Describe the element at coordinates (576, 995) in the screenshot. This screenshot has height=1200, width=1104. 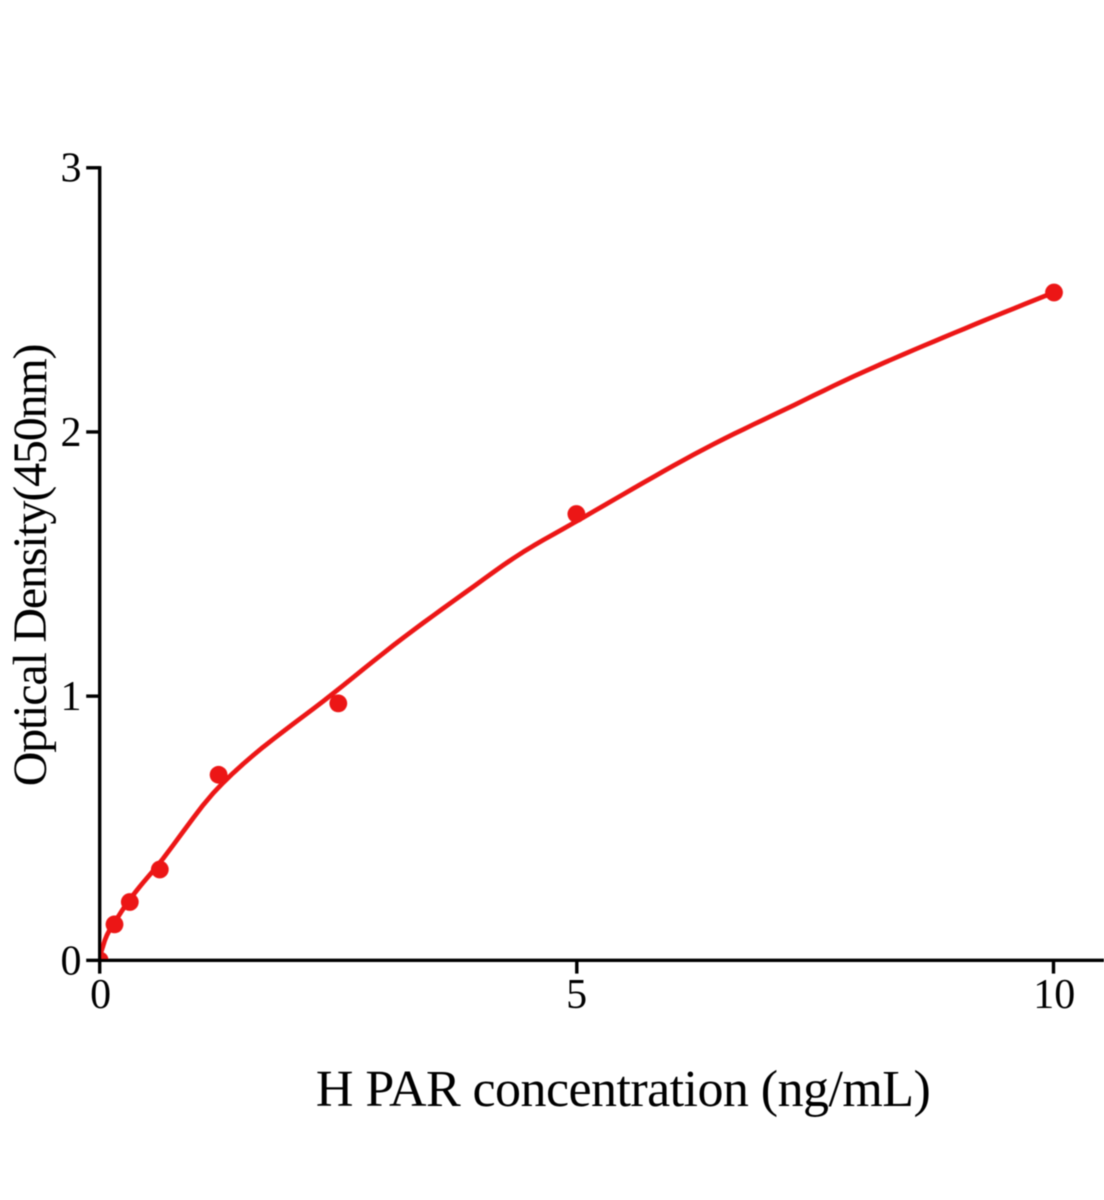
I see `svg-text: 5` at that location.